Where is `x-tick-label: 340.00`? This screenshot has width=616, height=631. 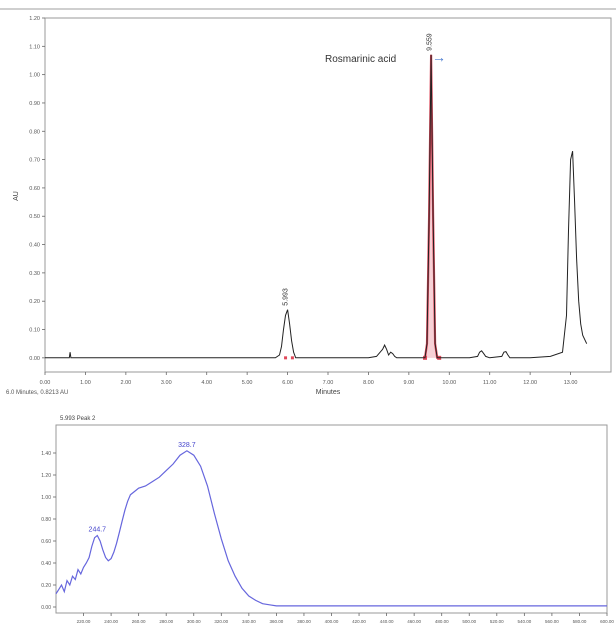
x-tick-label: 340.00 is located at coordinates (249, 621).